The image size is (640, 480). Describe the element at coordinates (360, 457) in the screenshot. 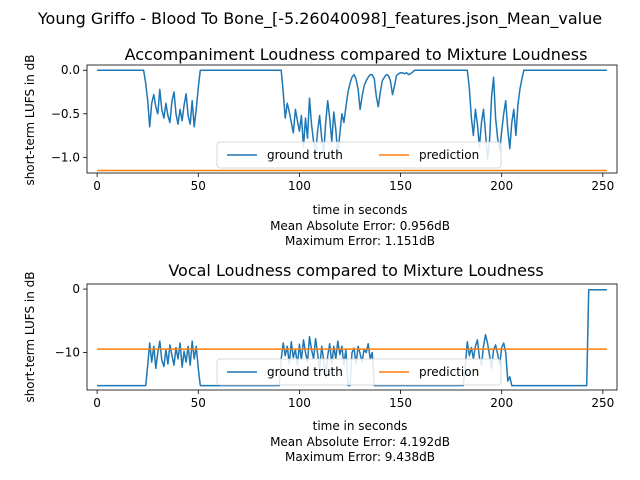

I see `maximum-error: Maximum Error: 9.438dB` at that location.